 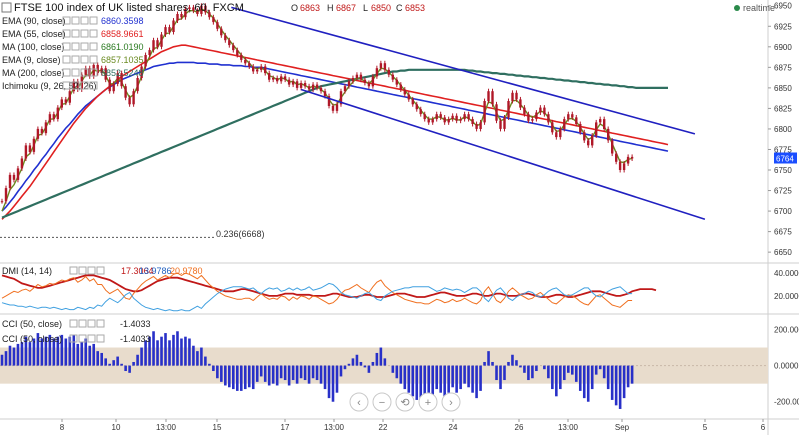 I want to click on cci-label: CCI (50, close), so click(x=32, y=324).